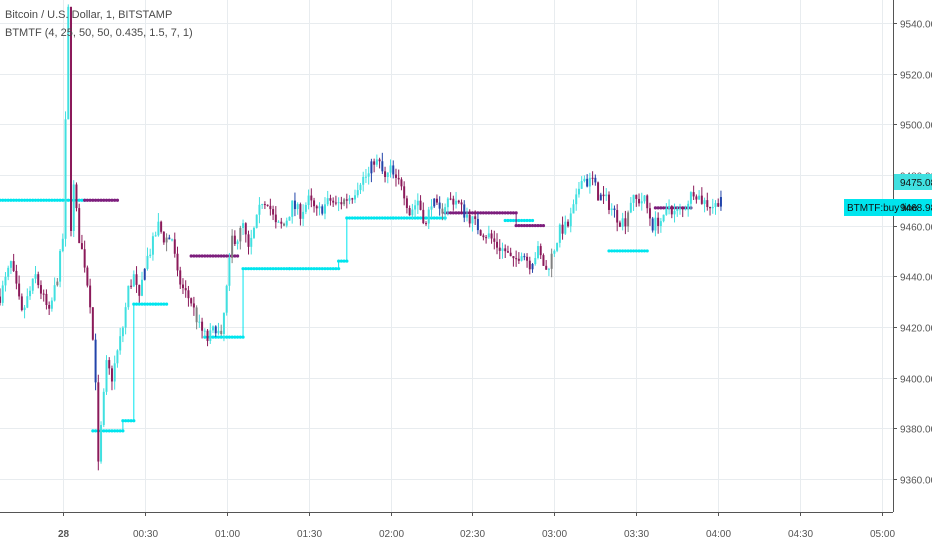  I want to click on last-price-badge: 9475.08, so click(913, 182).